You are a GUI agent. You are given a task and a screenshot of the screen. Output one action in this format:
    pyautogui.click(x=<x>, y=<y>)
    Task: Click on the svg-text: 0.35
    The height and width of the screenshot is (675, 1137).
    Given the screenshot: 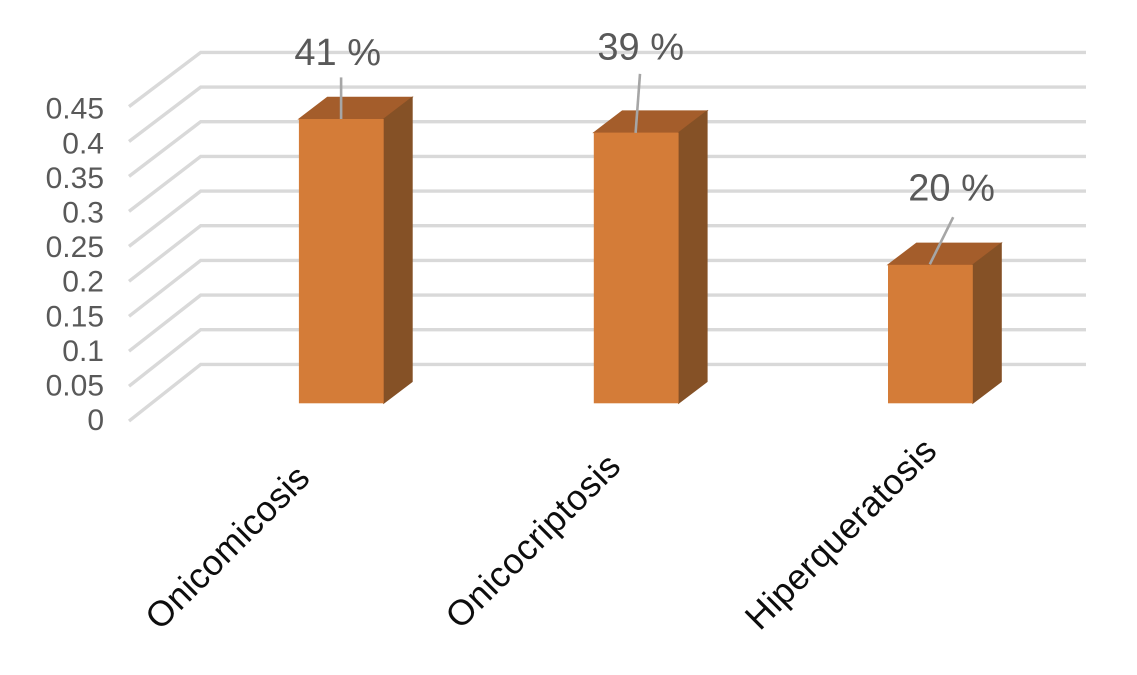 What is the action you would take?
    pyautogui.click(x=75, y=178)
    